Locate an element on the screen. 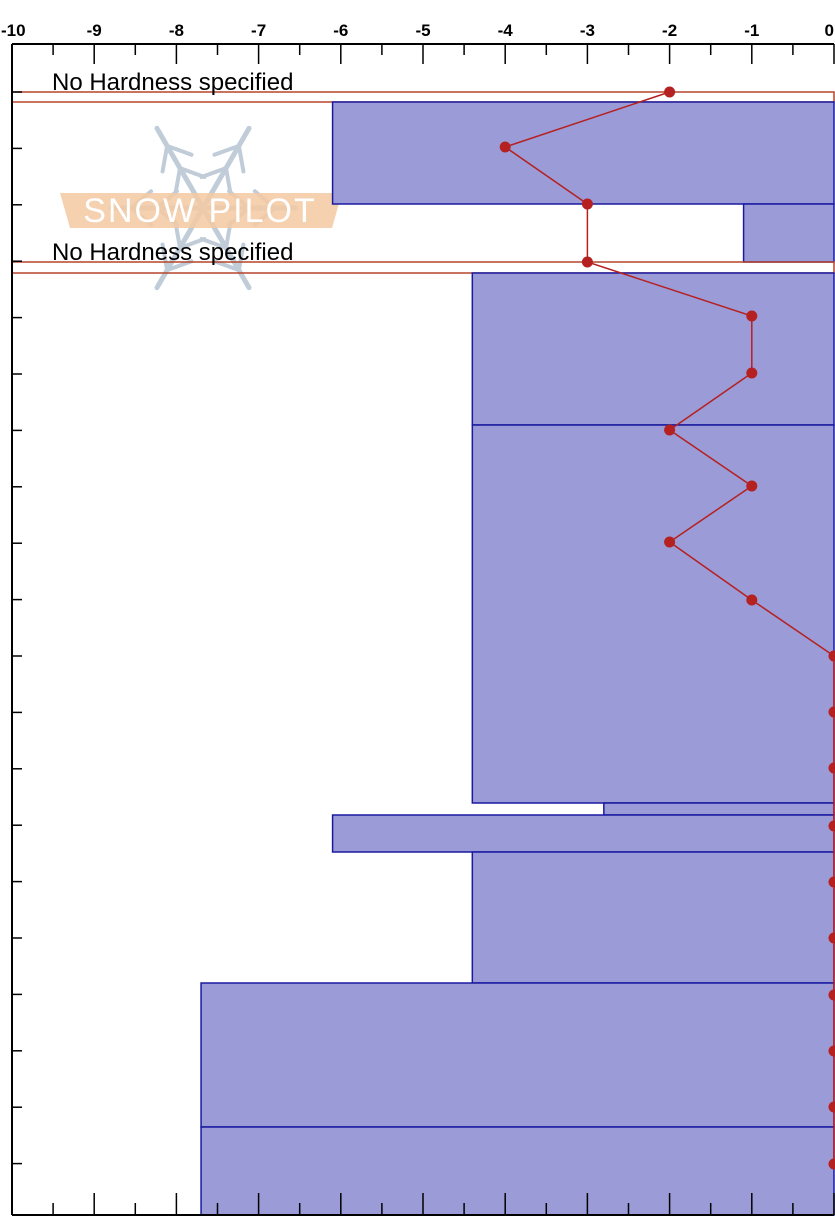  logo-banner is located at coordinates (201, 210).